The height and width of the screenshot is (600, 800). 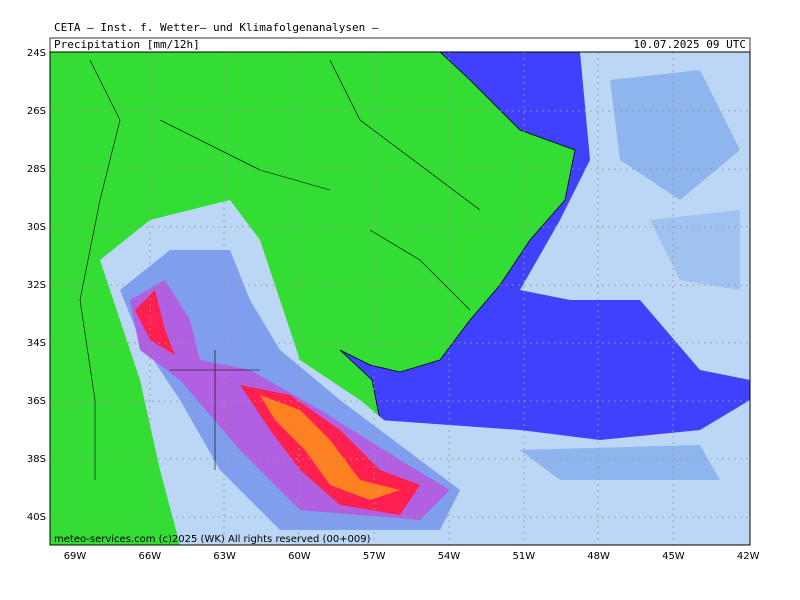 I want to click on lat-label: 34S, so click(x=36, y=343).